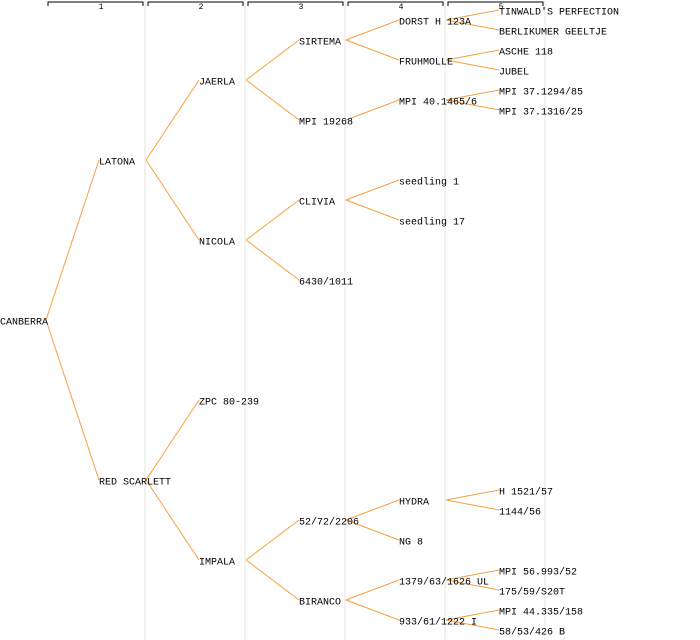 The width and height of the screenshot is (700, 640). I want to click on pedigree-name: MPI 37.1294/85, so click(541, 93).